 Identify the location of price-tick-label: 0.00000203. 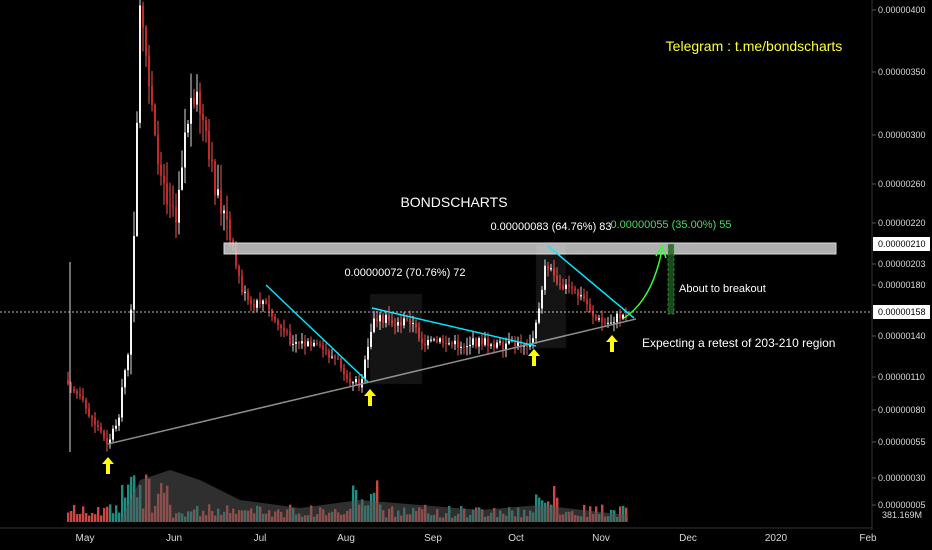
(902, 264).